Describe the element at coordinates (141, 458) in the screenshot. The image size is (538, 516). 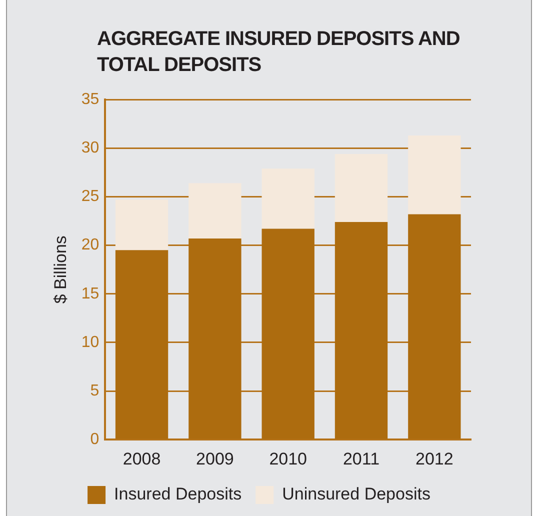
I see `x-tick-label: 2008` at that location.